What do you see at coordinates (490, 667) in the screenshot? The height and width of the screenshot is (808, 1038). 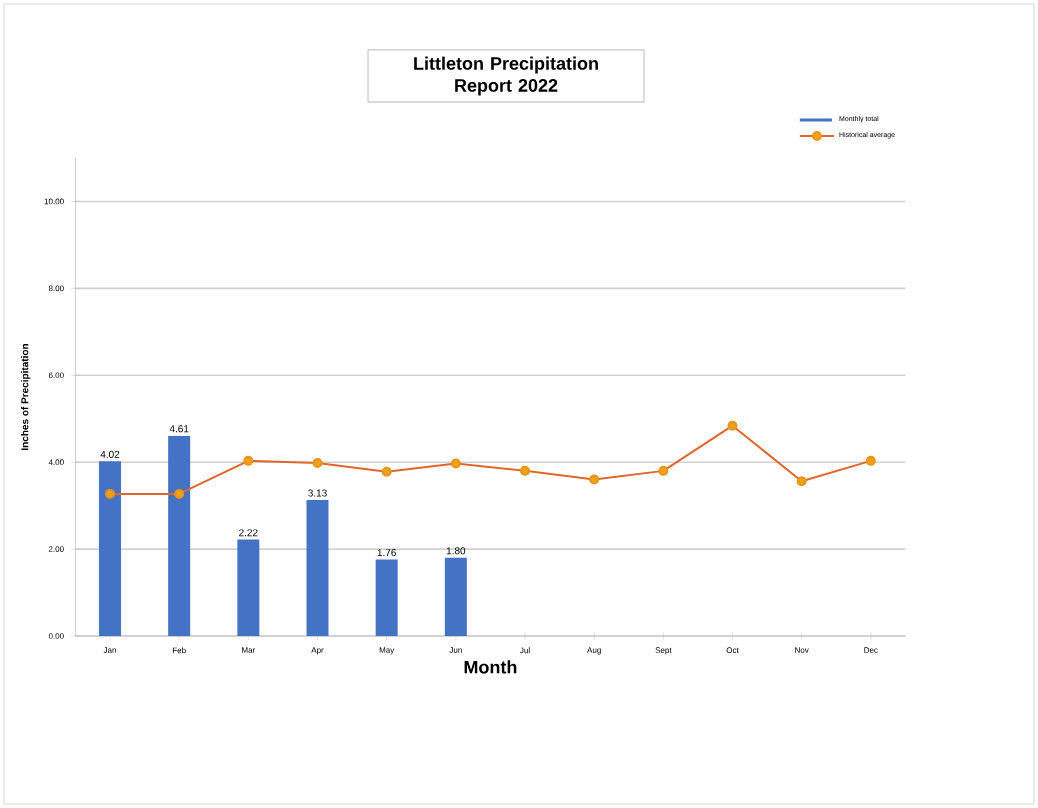 I see `x-axis-title: Month` at bounding box center [490, 667].